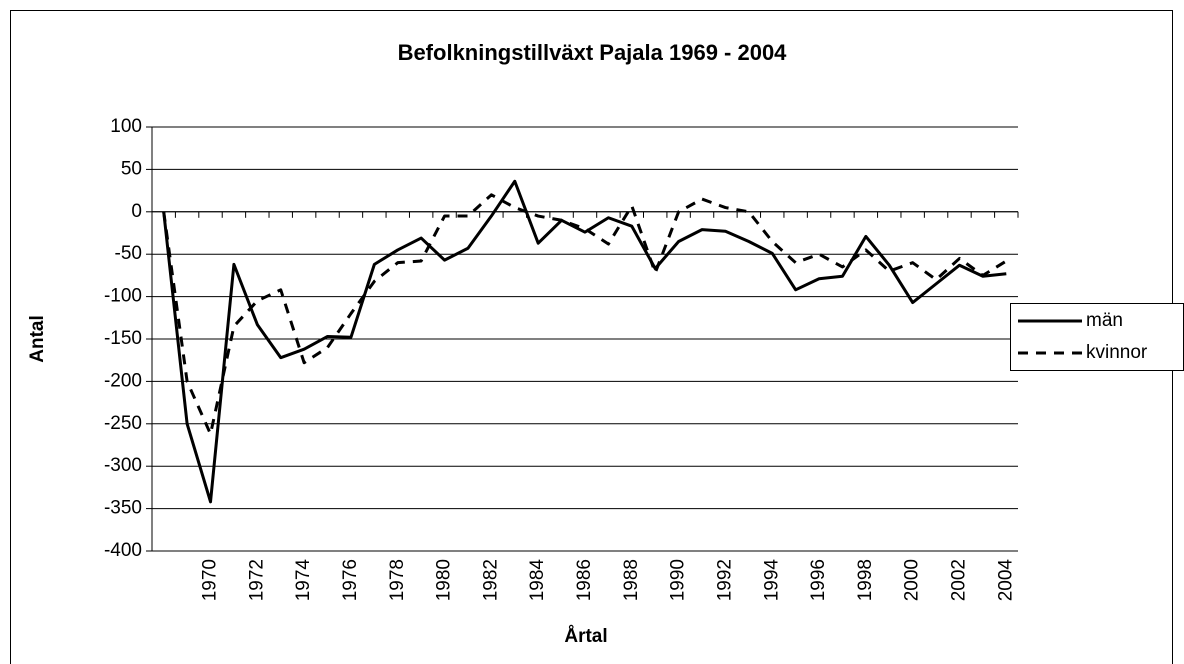 The width and height of the screenshot is (1184, 664). What do you see at coordinates (37, 339) in the screenshot?
I see `y-axis-label: Antal` at bounding box center [37, 339].